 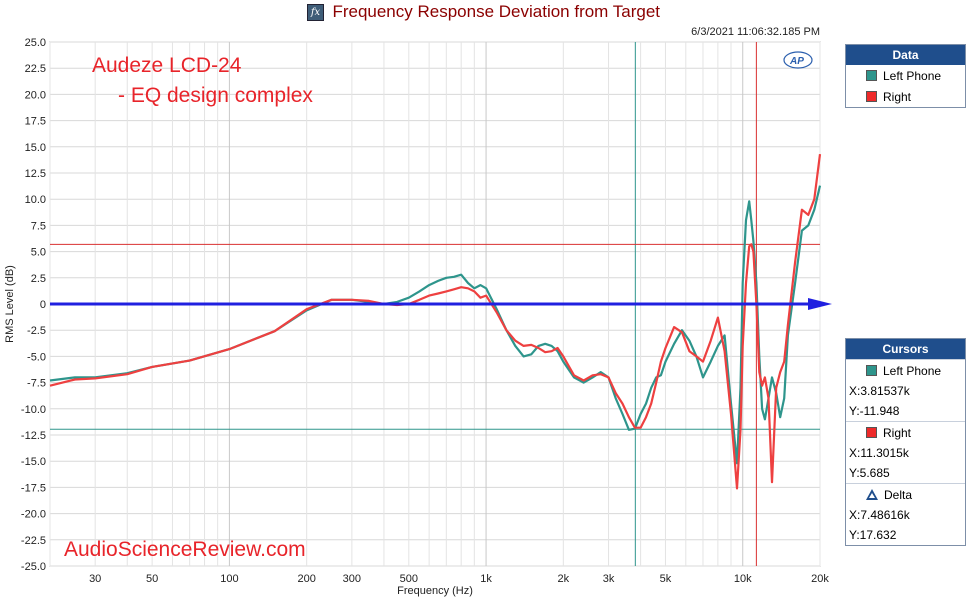 I want to click on y-tick-label: 2.5, so click(x=38, y=279).